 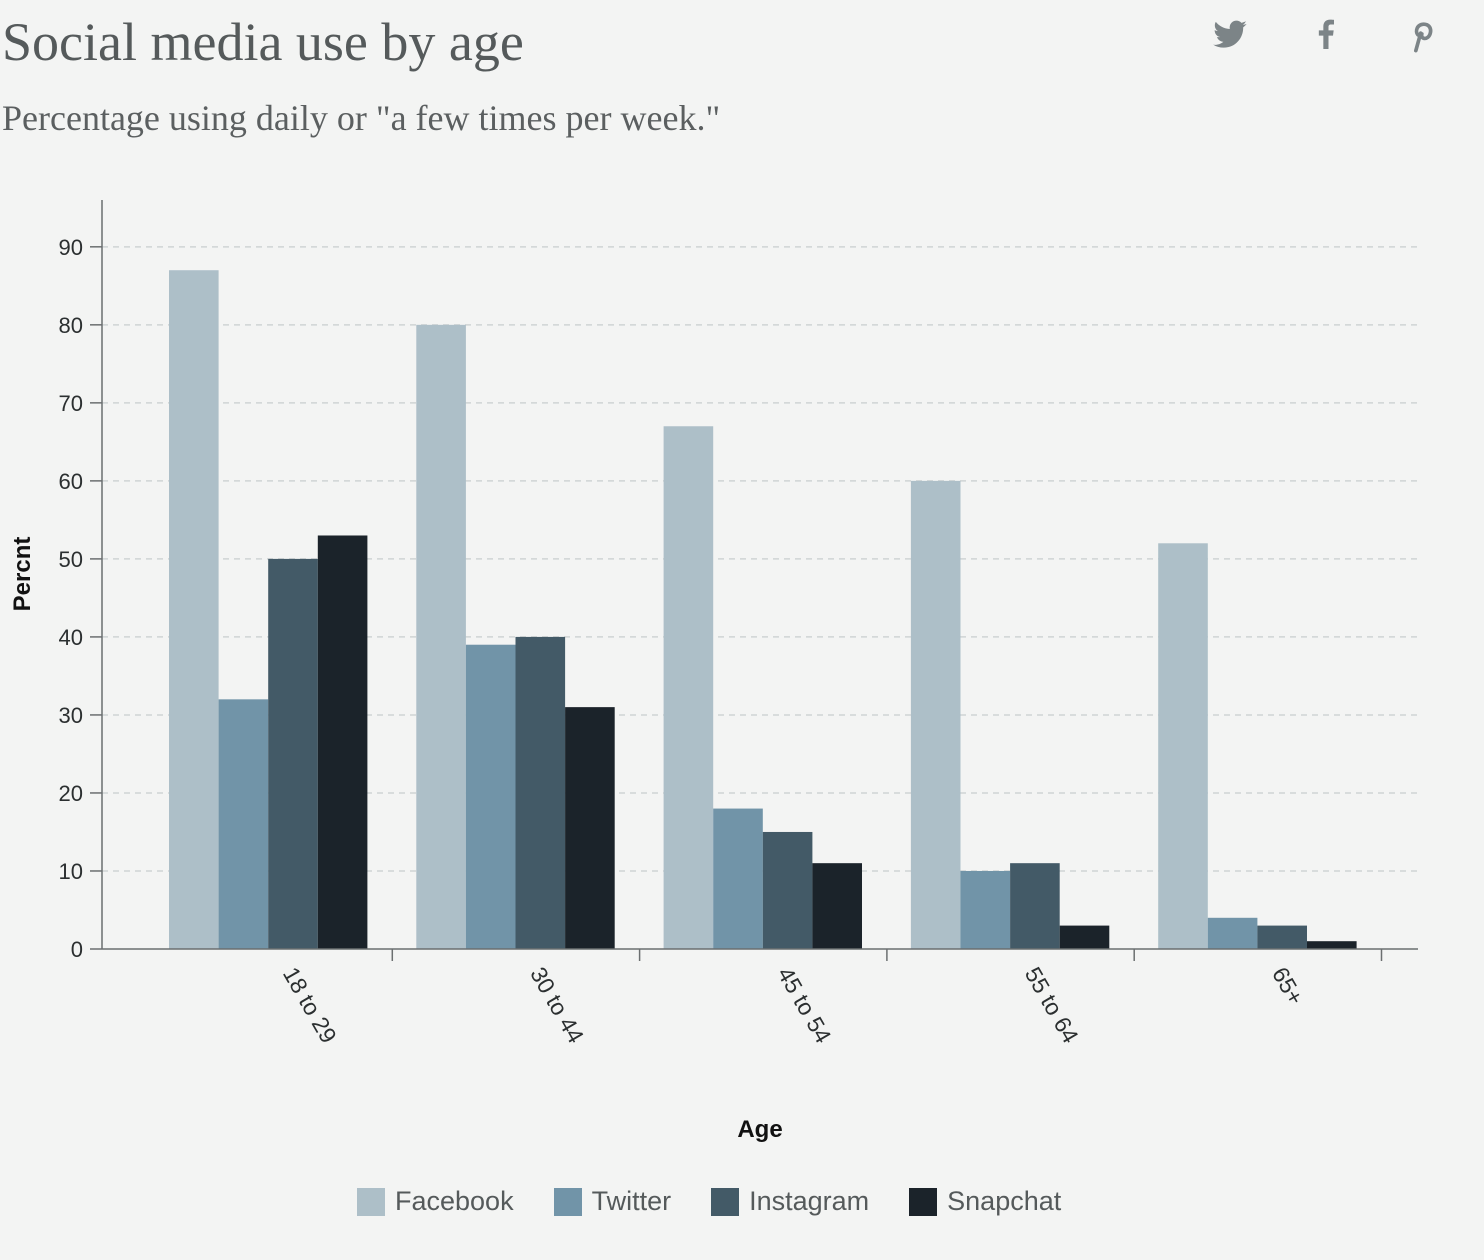 What do you see at coordinates (1288, 986) in the screenshot?
I see `x-tick-label: 65+` at bounding box center [1288, 986].